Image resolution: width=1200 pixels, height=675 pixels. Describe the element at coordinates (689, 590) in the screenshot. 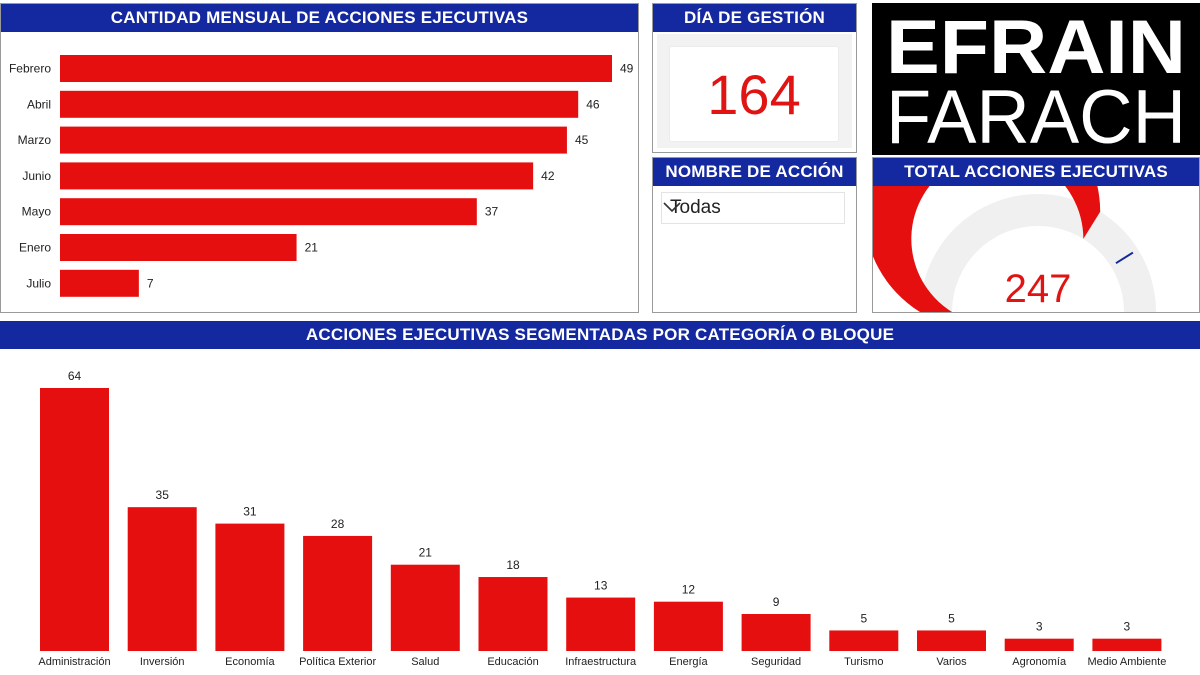

I see `category-value-label: 12` at that location.